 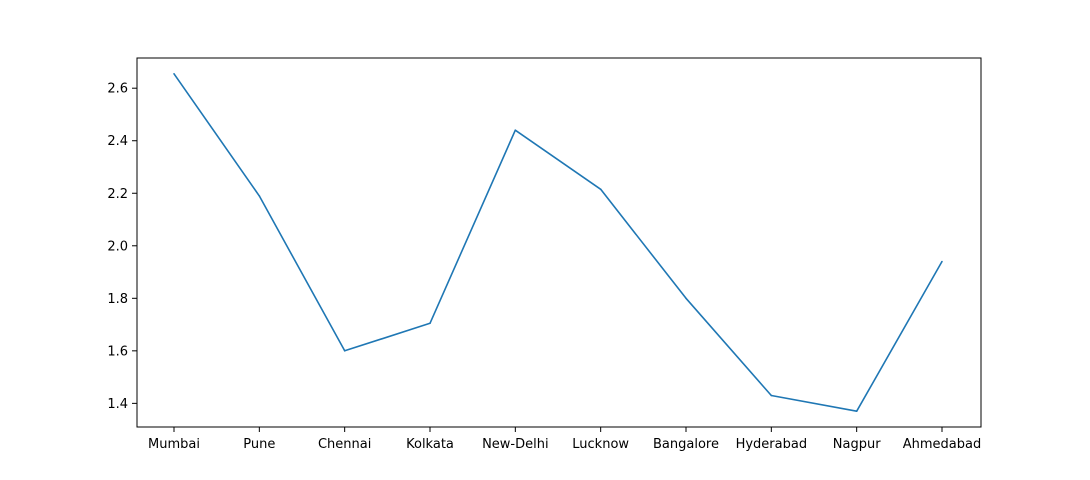 I want to click on x-tick-label: Hyderabad, so click(x=772, y=444).